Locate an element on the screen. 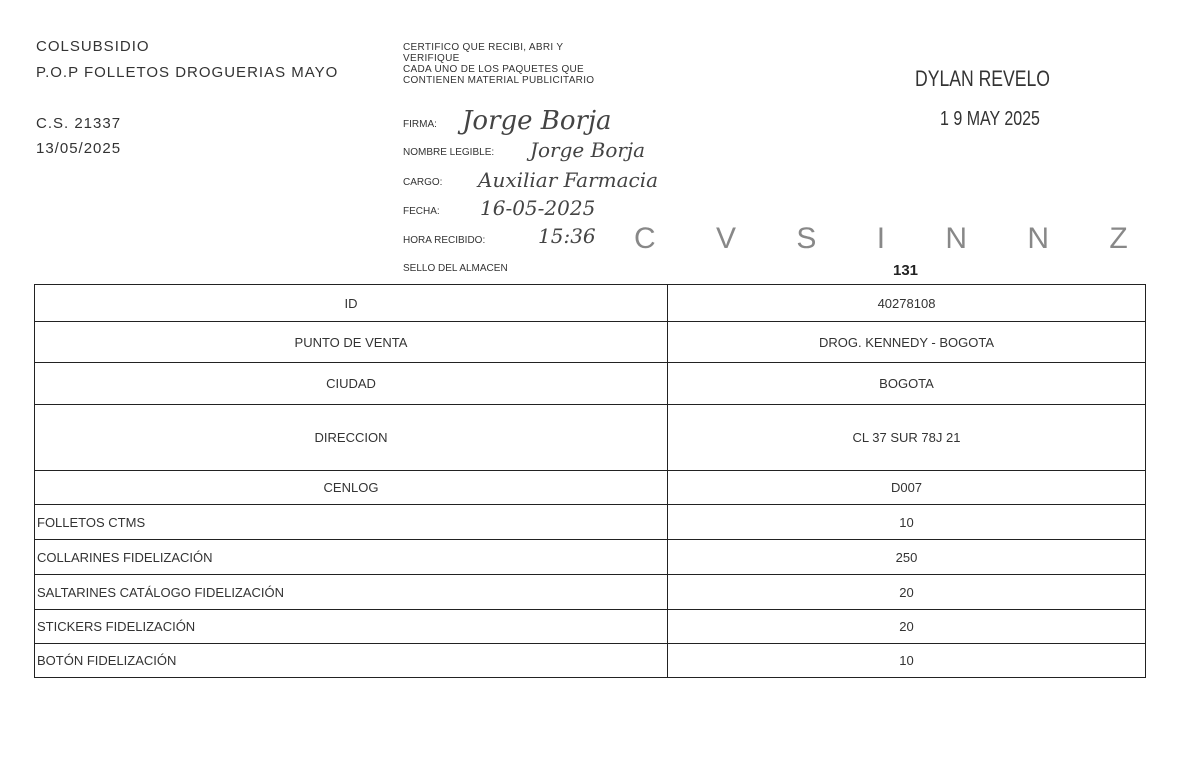  certificate-line: CERTIFICO QUE RECIBI, ABRI Y is located at coordinates (483, 47).